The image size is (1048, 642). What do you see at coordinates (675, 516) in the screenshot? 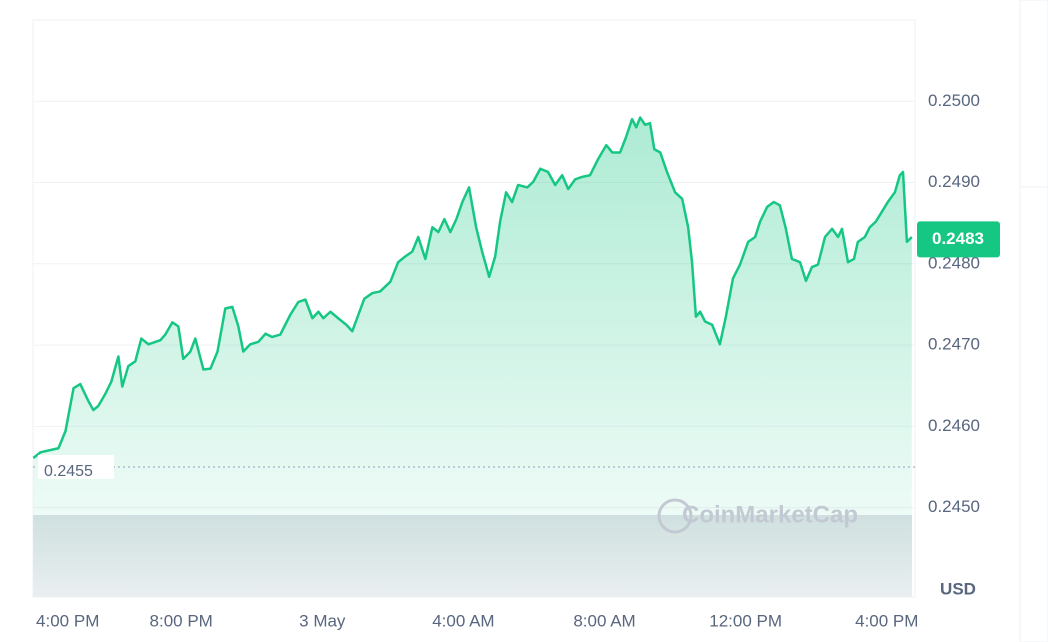
I see `watermark-logo` at bounding box center [675, 516].